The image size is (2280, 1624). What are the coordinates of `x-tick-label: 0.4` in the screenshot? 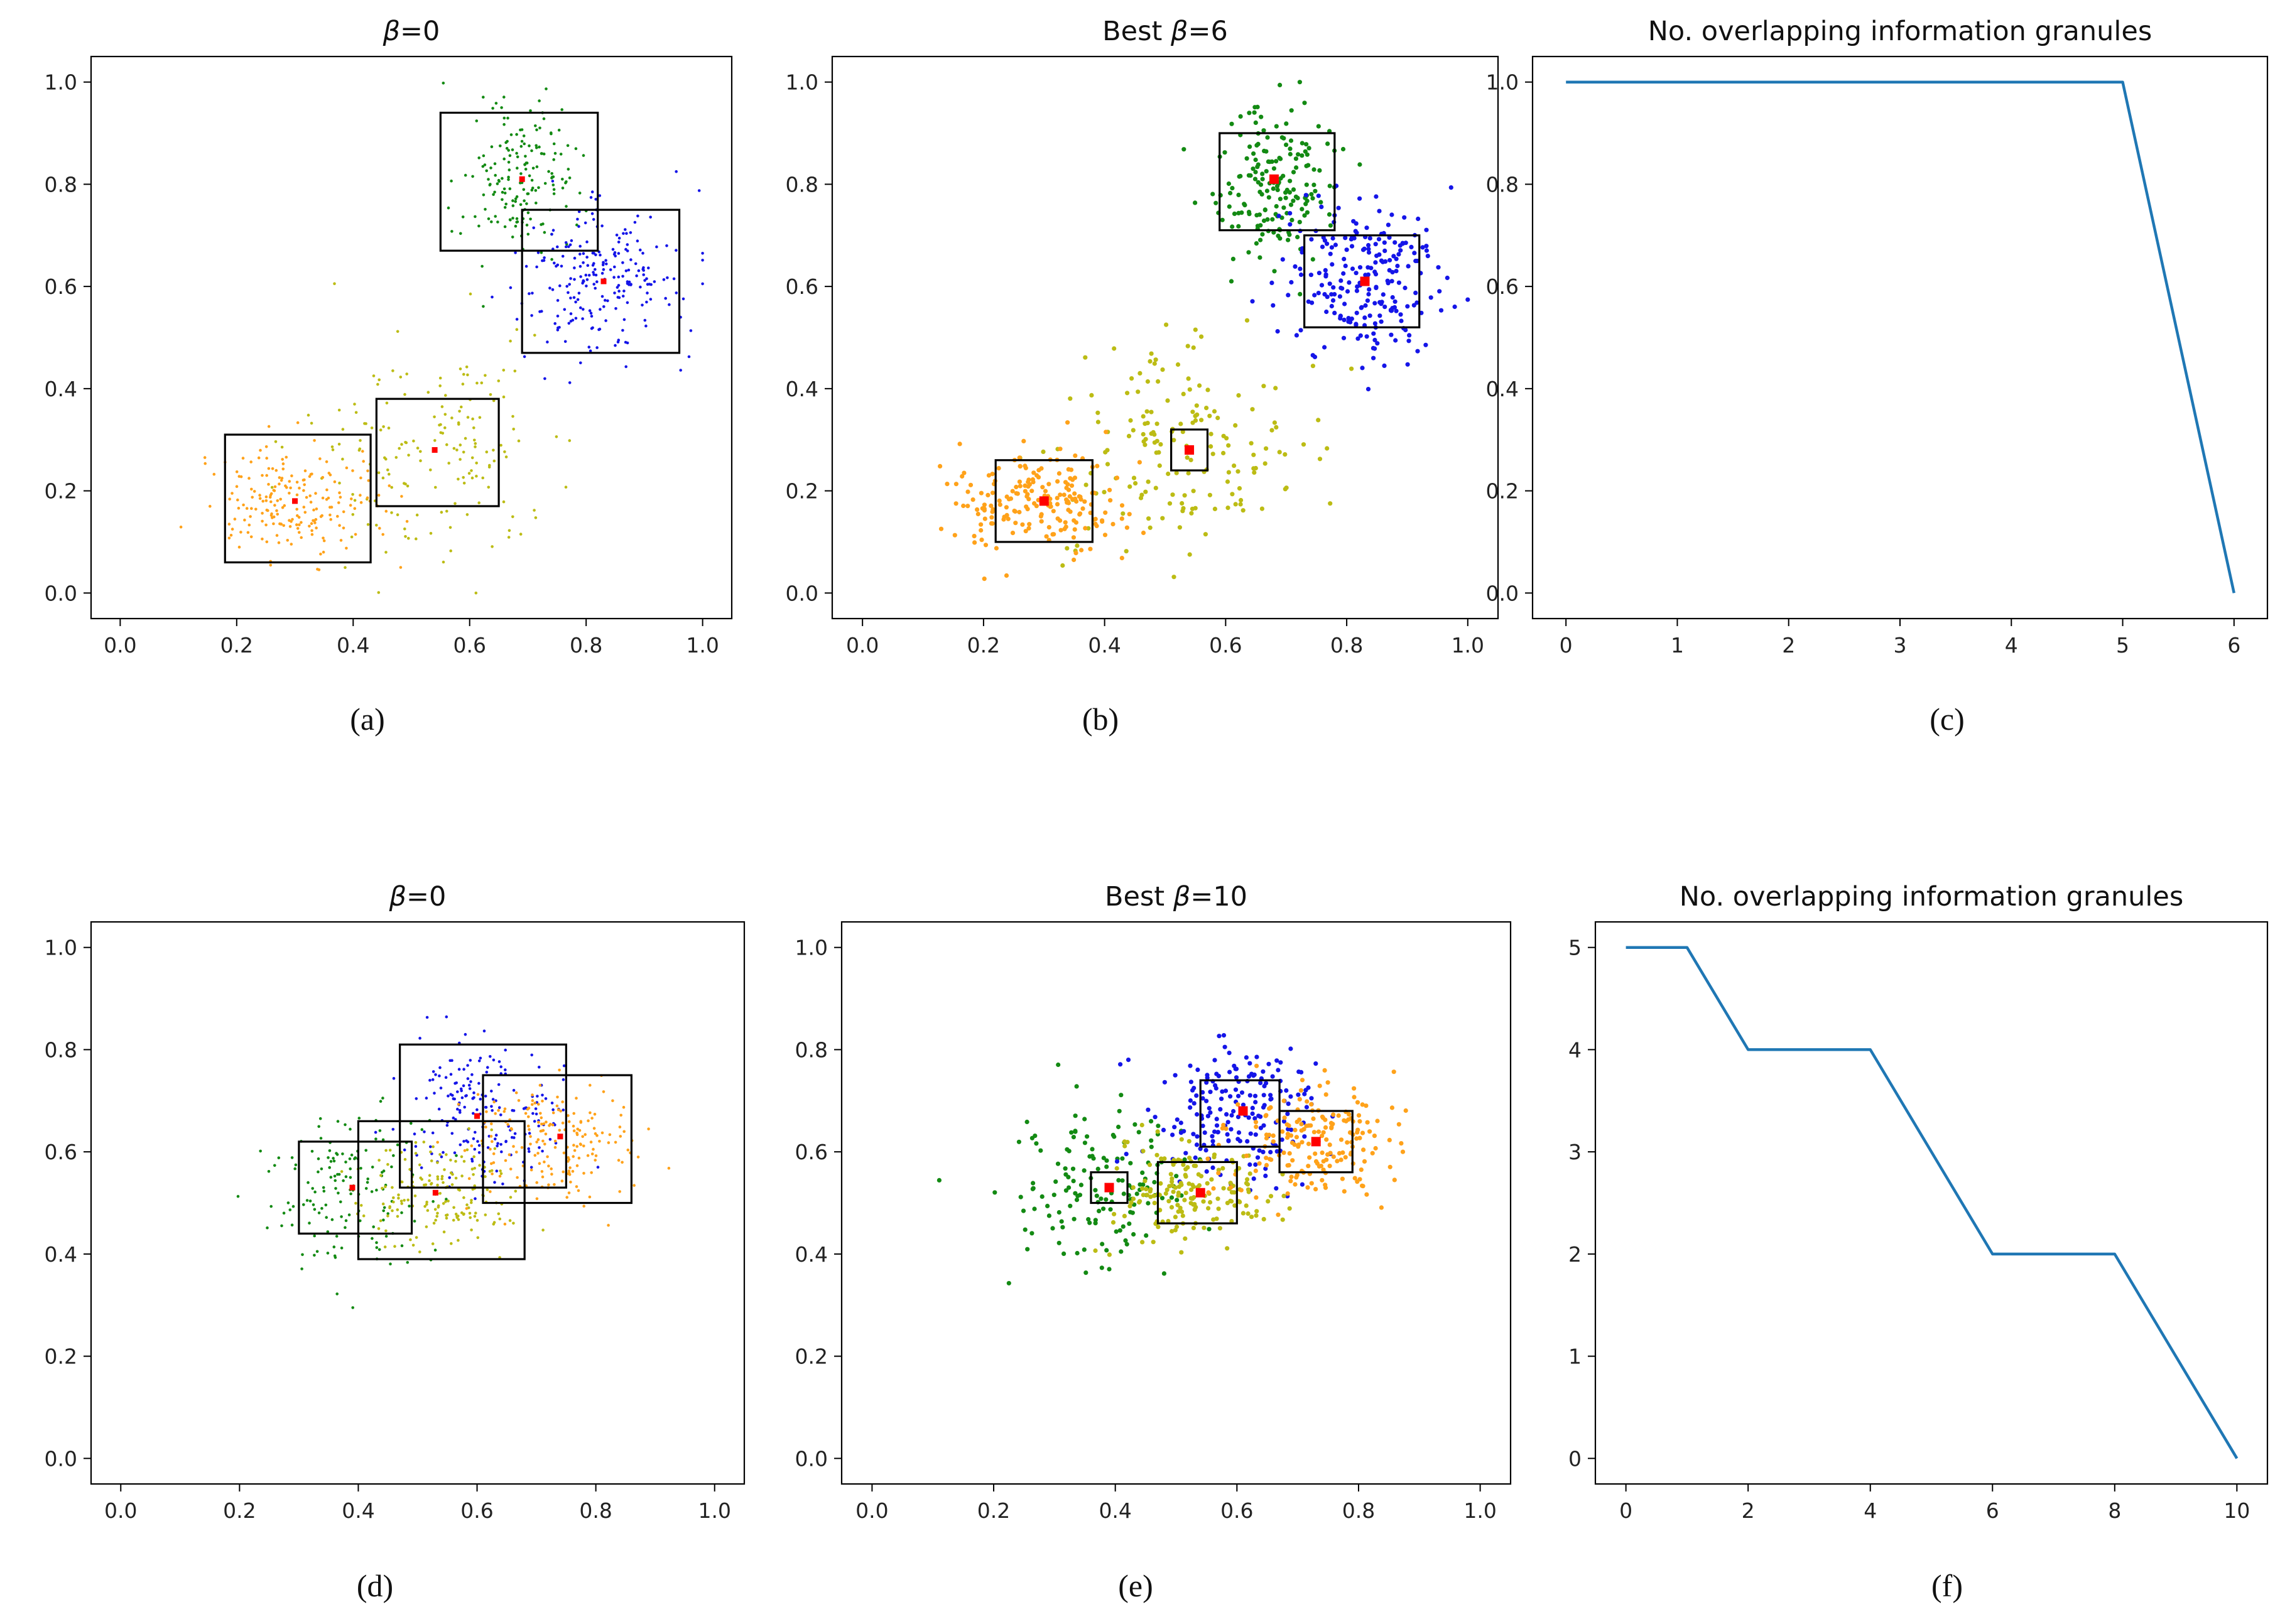 It's located at (1115, 1510).